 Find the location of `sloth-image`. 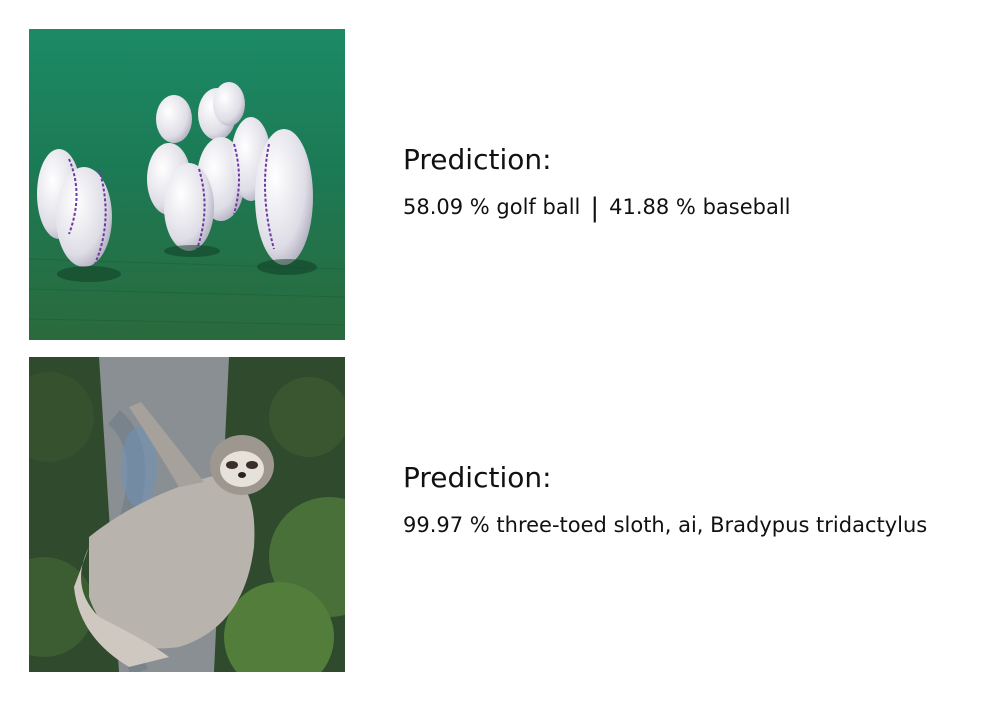

sloth-image is located at coordinates (187, 514).